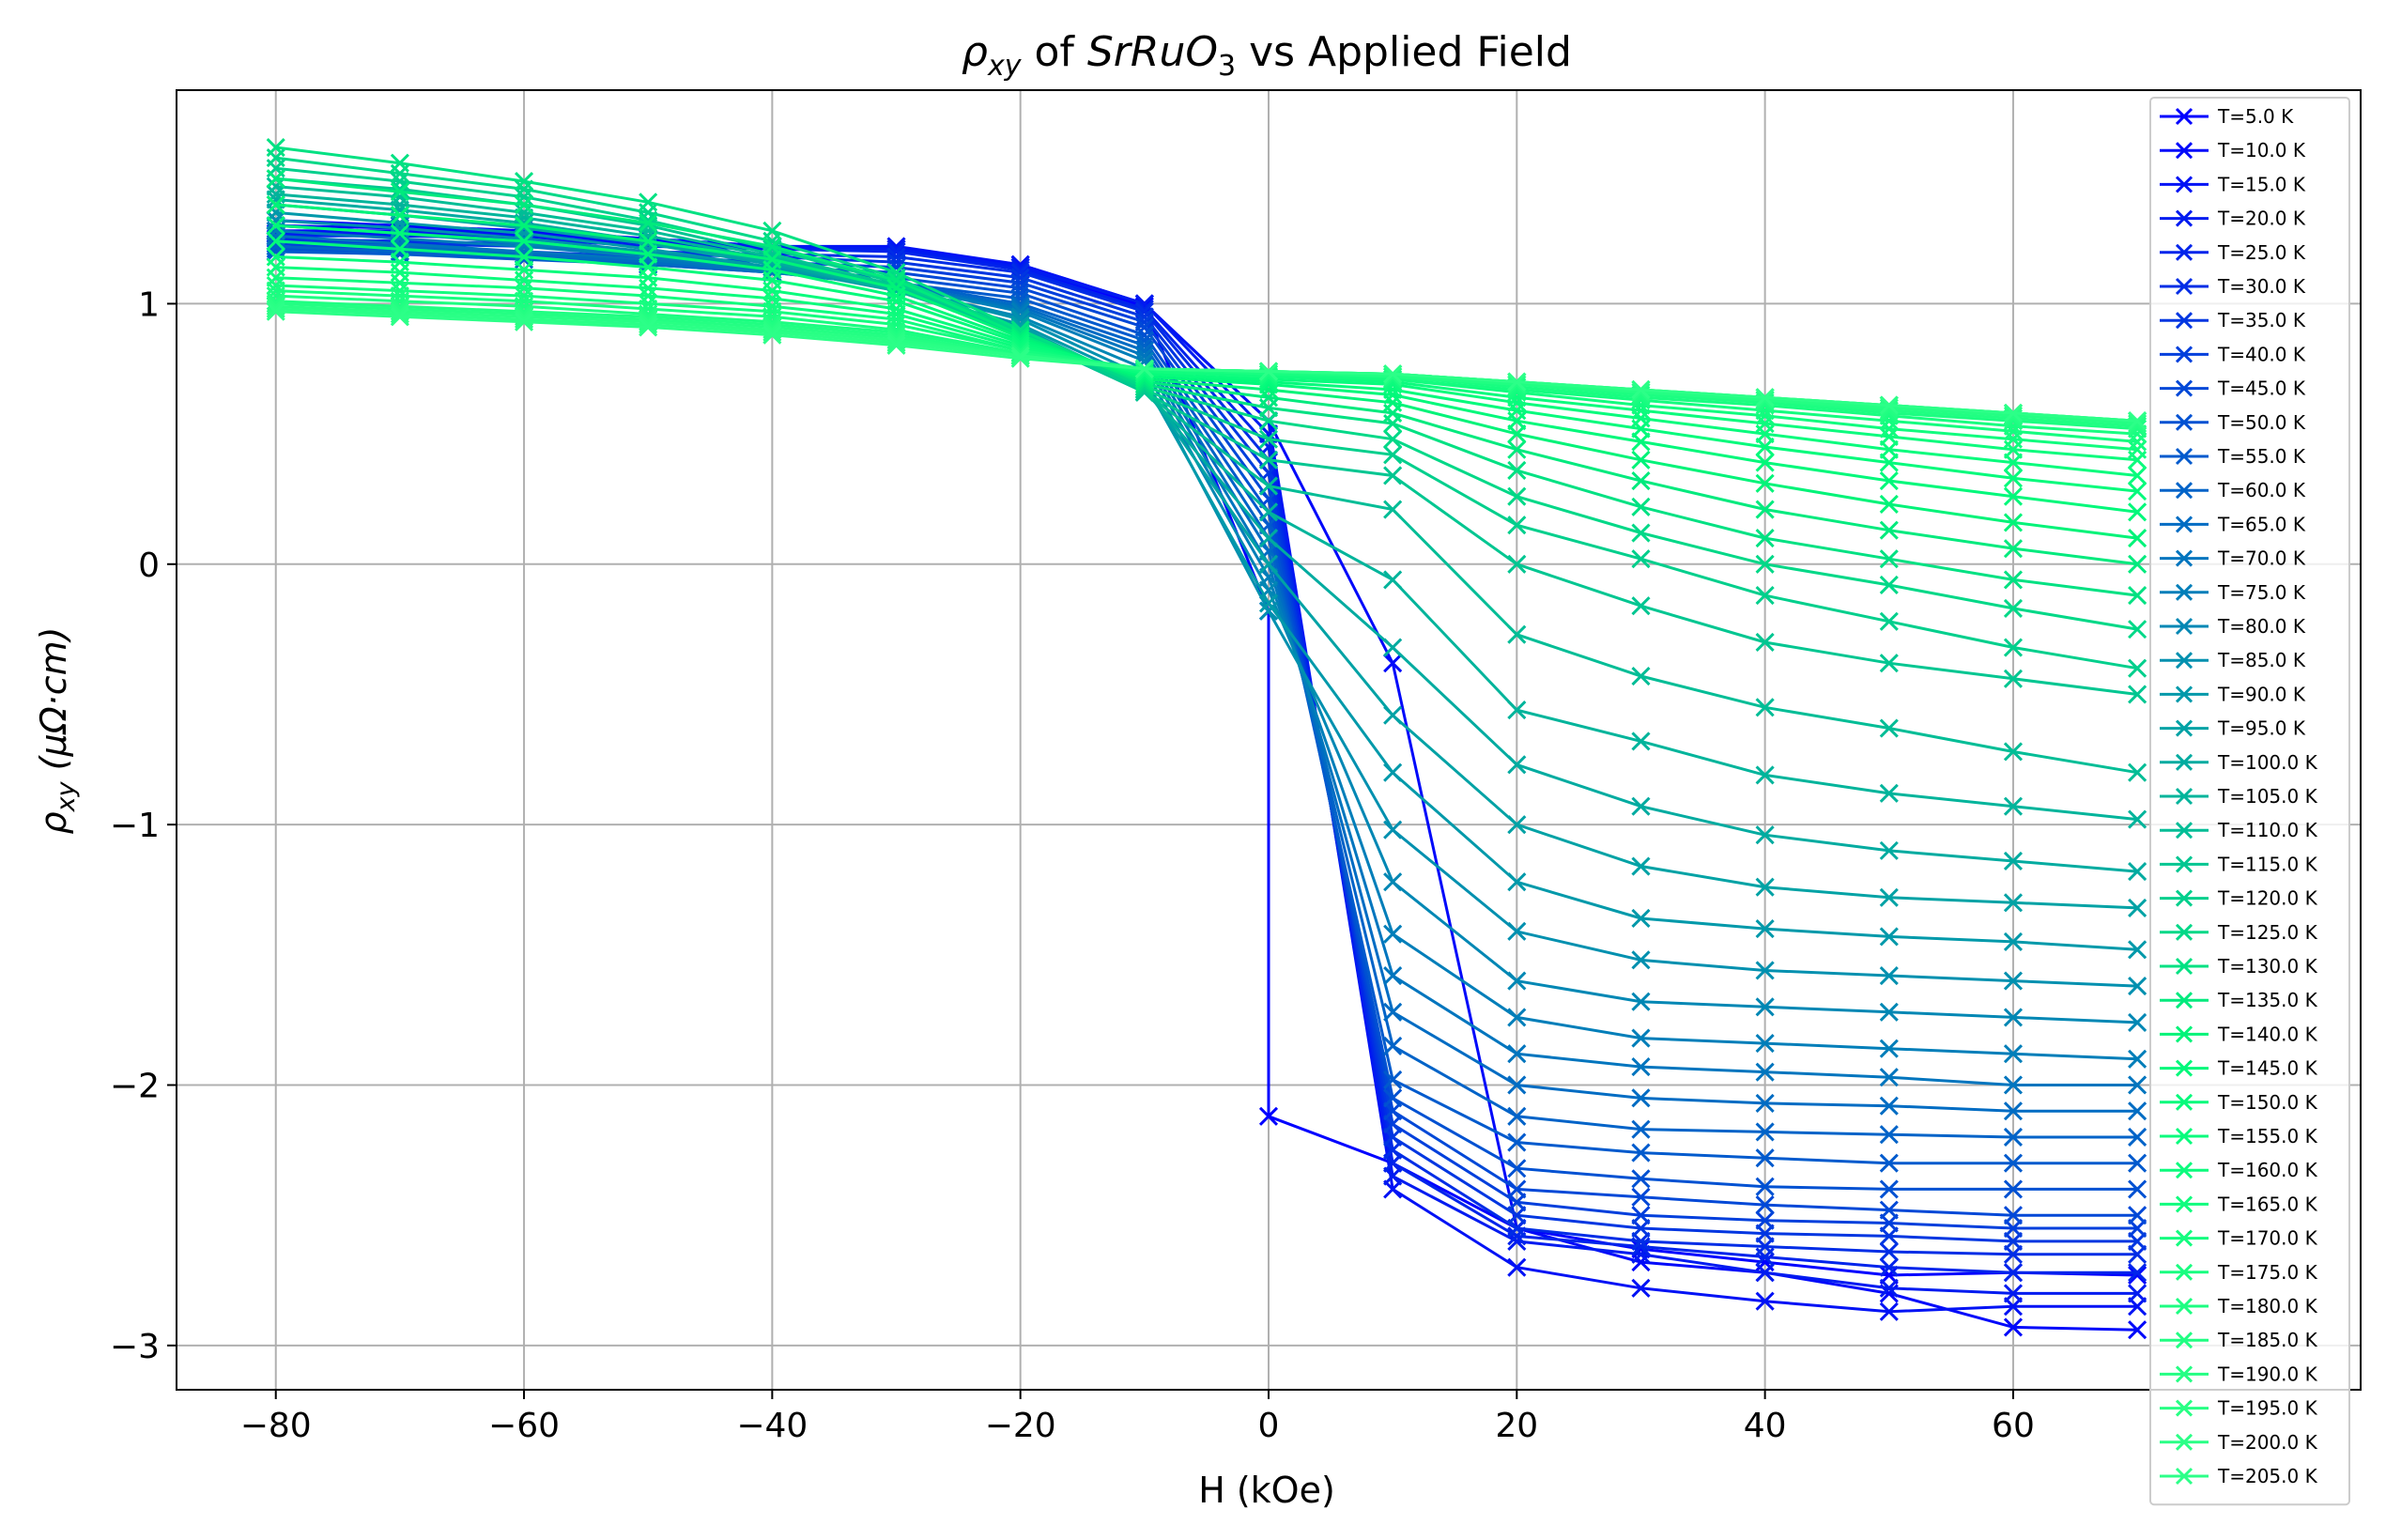 This screenshot has width=2386, height=1540. What do you see at coordinates (2261, 422) in the screenshot?
I see `legend-label: T=50.0 K` at bounding box center [2261, 422].